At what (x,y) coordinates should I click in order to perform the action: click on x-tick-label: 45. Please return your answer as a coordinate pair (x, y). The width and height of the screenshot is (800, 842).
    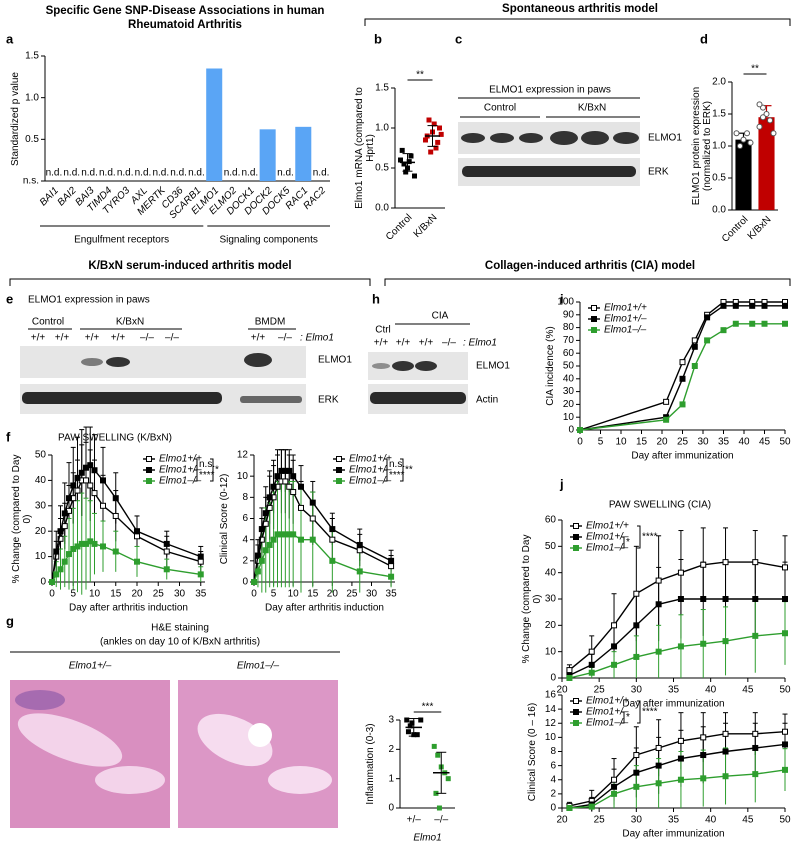
    Looking at the image, I should click on (748, 690).